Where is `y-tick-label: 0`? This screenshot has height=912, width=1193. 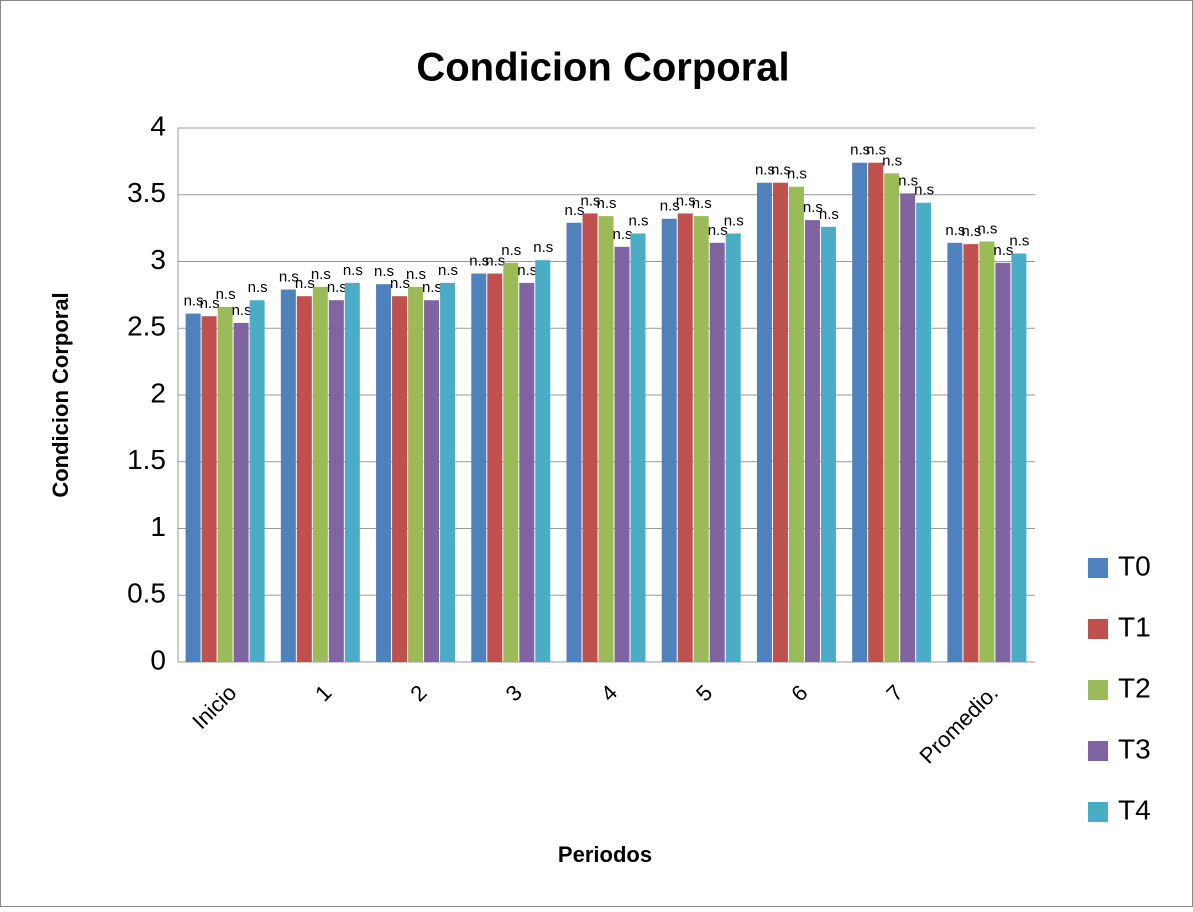 y-tick-label: 0 is located at coordinates (158, 659).